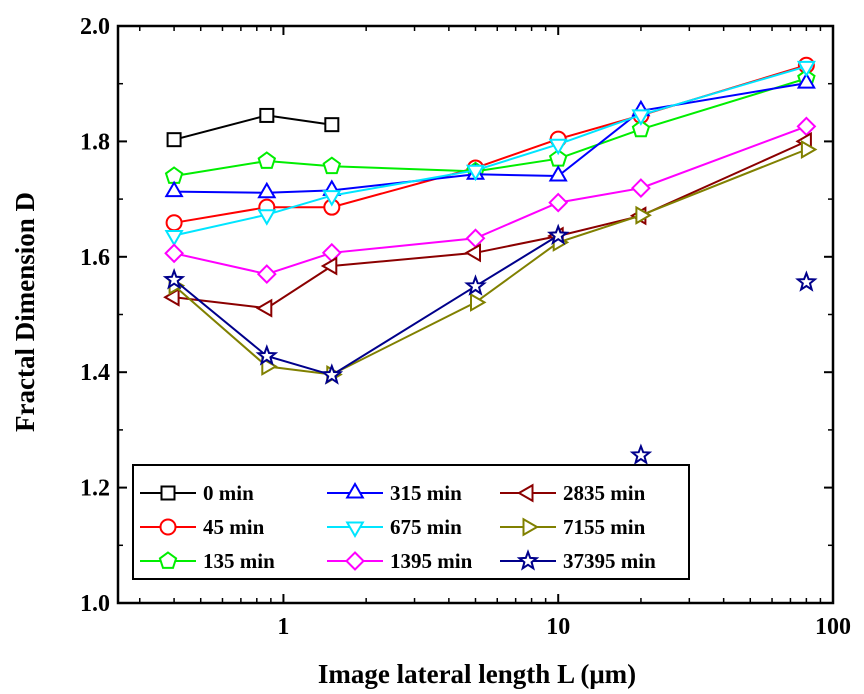  Describe the element at coordinates (431, 561) in the screenshot. I see `legend-label: 1395 min` at that location.